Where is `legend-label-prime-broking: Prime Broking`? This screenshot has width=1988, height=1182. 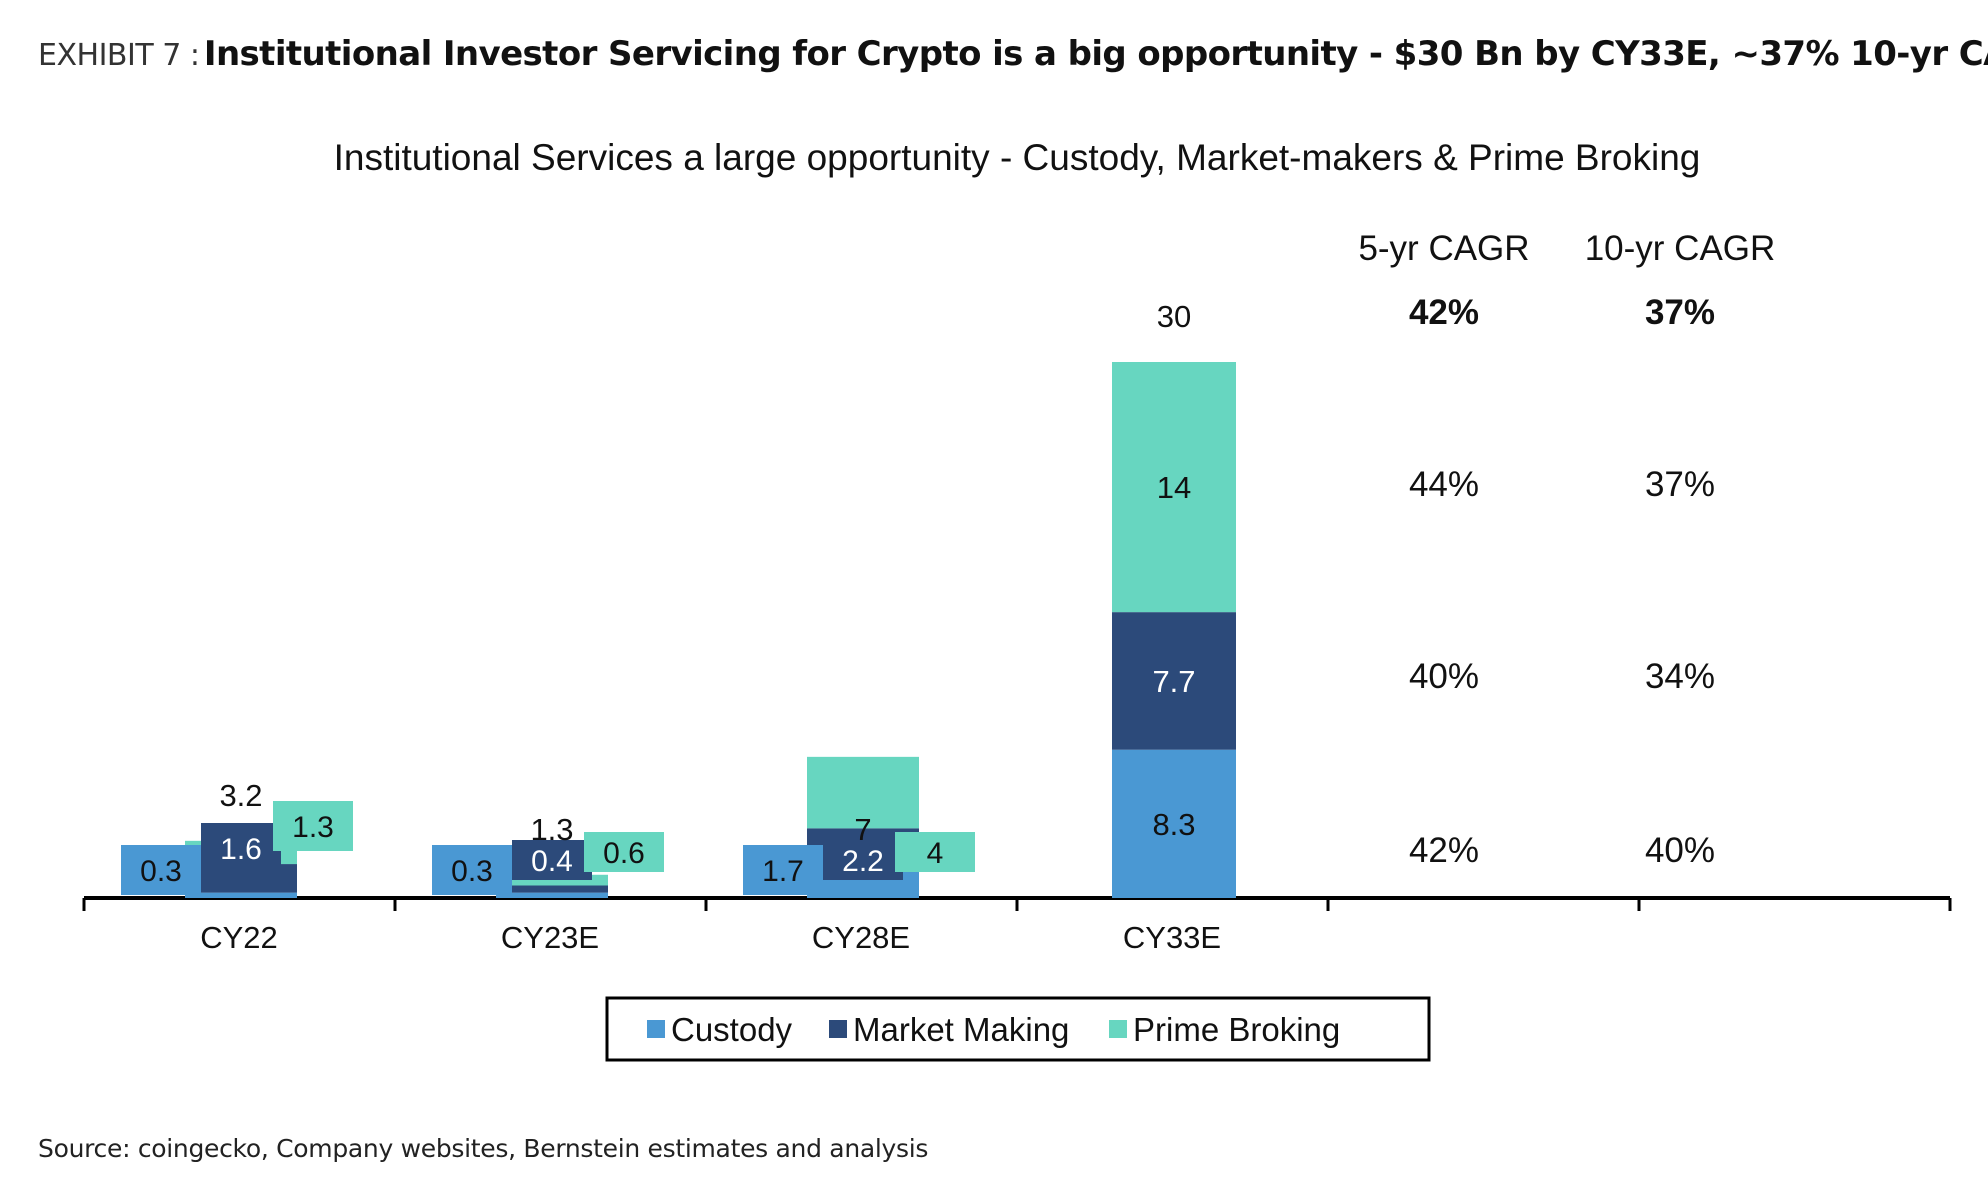
legend-label-prime-broking: Prime Broking is located at coordinates (1236, 1029).